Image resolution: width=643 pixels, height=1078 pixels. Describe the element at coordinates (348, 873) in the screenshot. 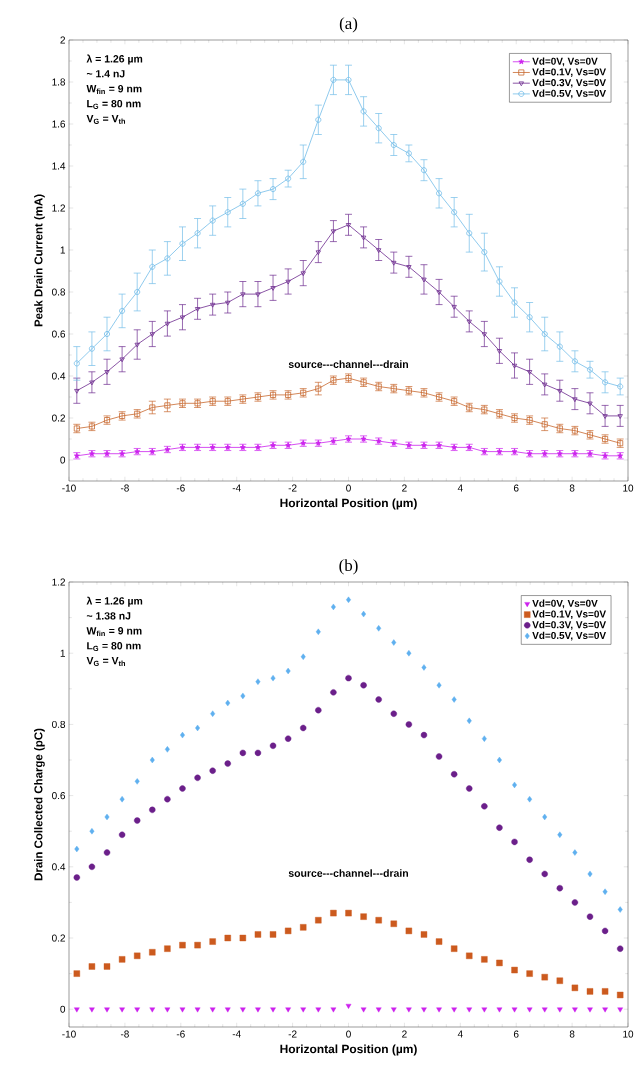

I see `annotation: source---channel---drain` at that location.